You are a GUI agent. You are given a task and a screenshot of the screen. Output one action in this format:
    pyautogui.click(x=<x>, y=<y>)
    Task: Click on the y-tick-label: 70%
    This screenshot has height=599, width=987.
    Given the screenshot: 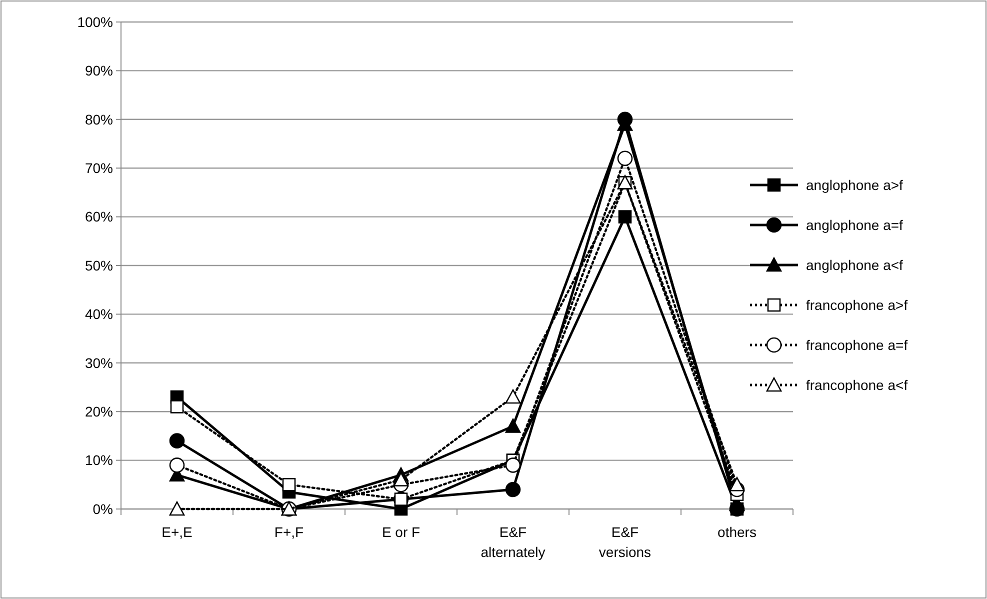 What is the action you would take?
    pyautogui.click(x=98, y=168)
    